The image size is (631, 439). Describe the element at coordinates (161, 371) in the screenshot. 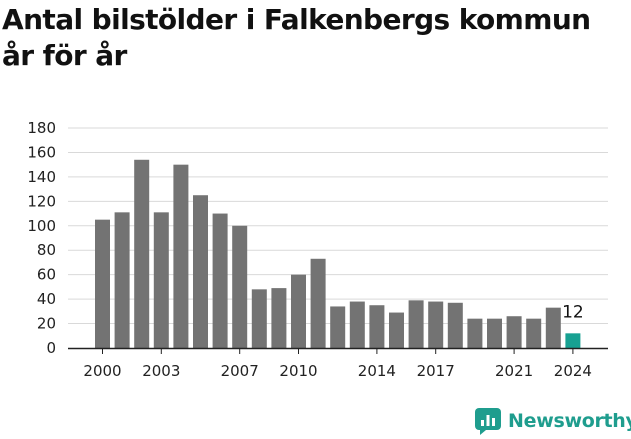

I see `x-tick-label: 2003` at that location.